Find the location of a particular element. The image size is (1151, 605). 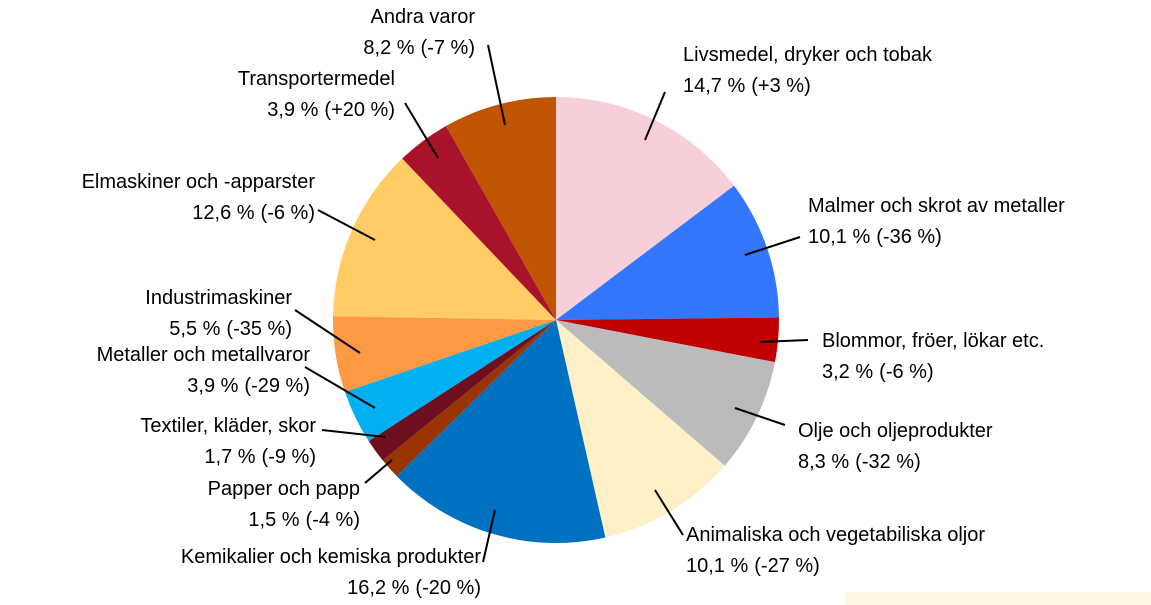

category-name: Papper och papp is located at coordinates (284, 489).